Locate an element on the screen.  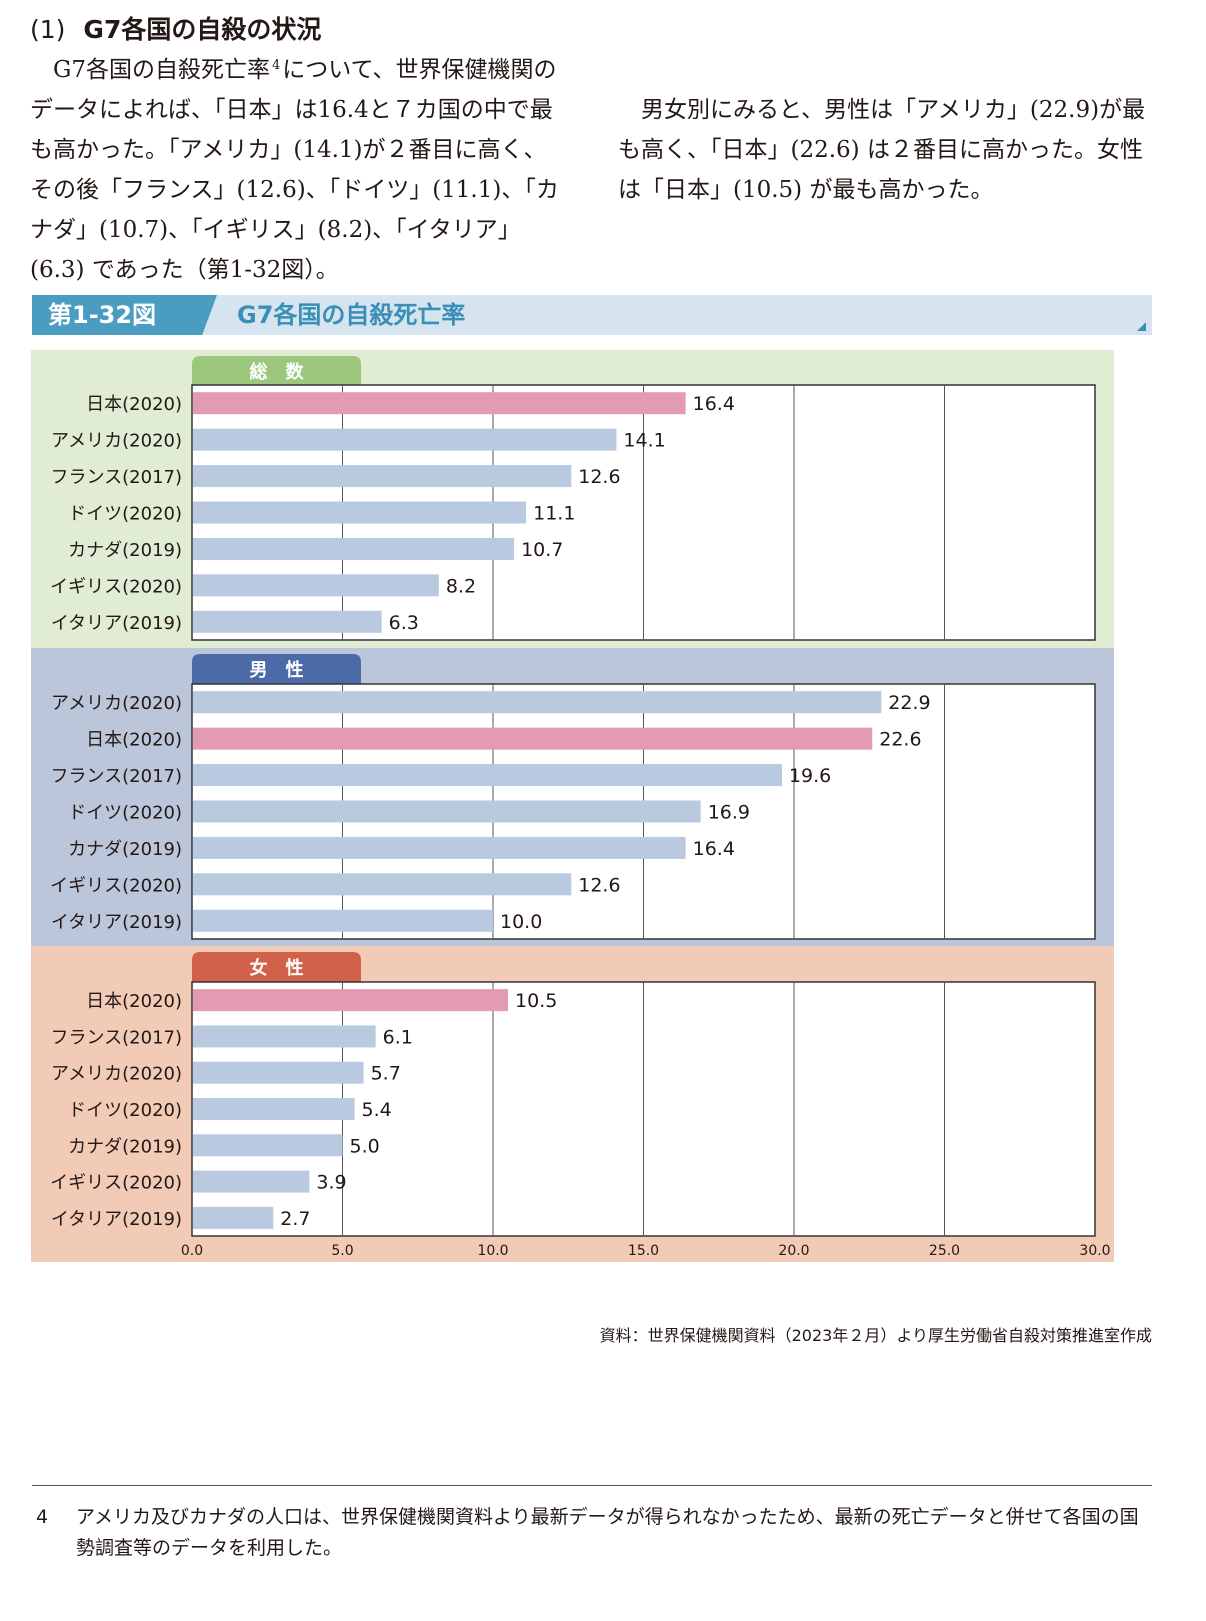
data-label: 22.6 is located at coordinates (900, 740).